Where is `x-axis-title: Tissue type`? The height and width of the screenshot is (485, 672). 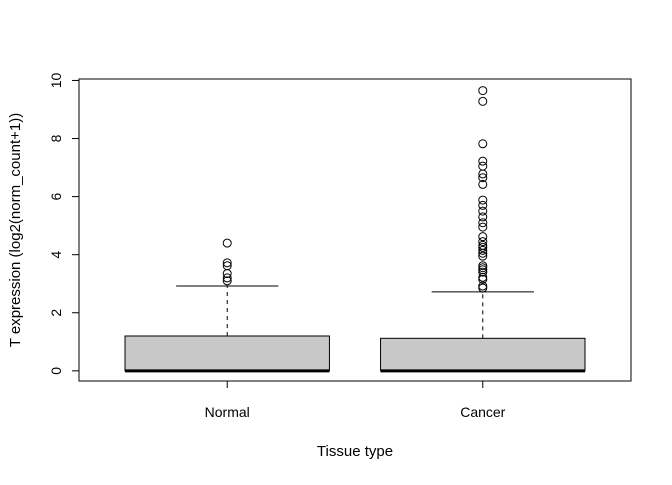
x-axis-title: Tissue type is located at coordinates (355, 451).